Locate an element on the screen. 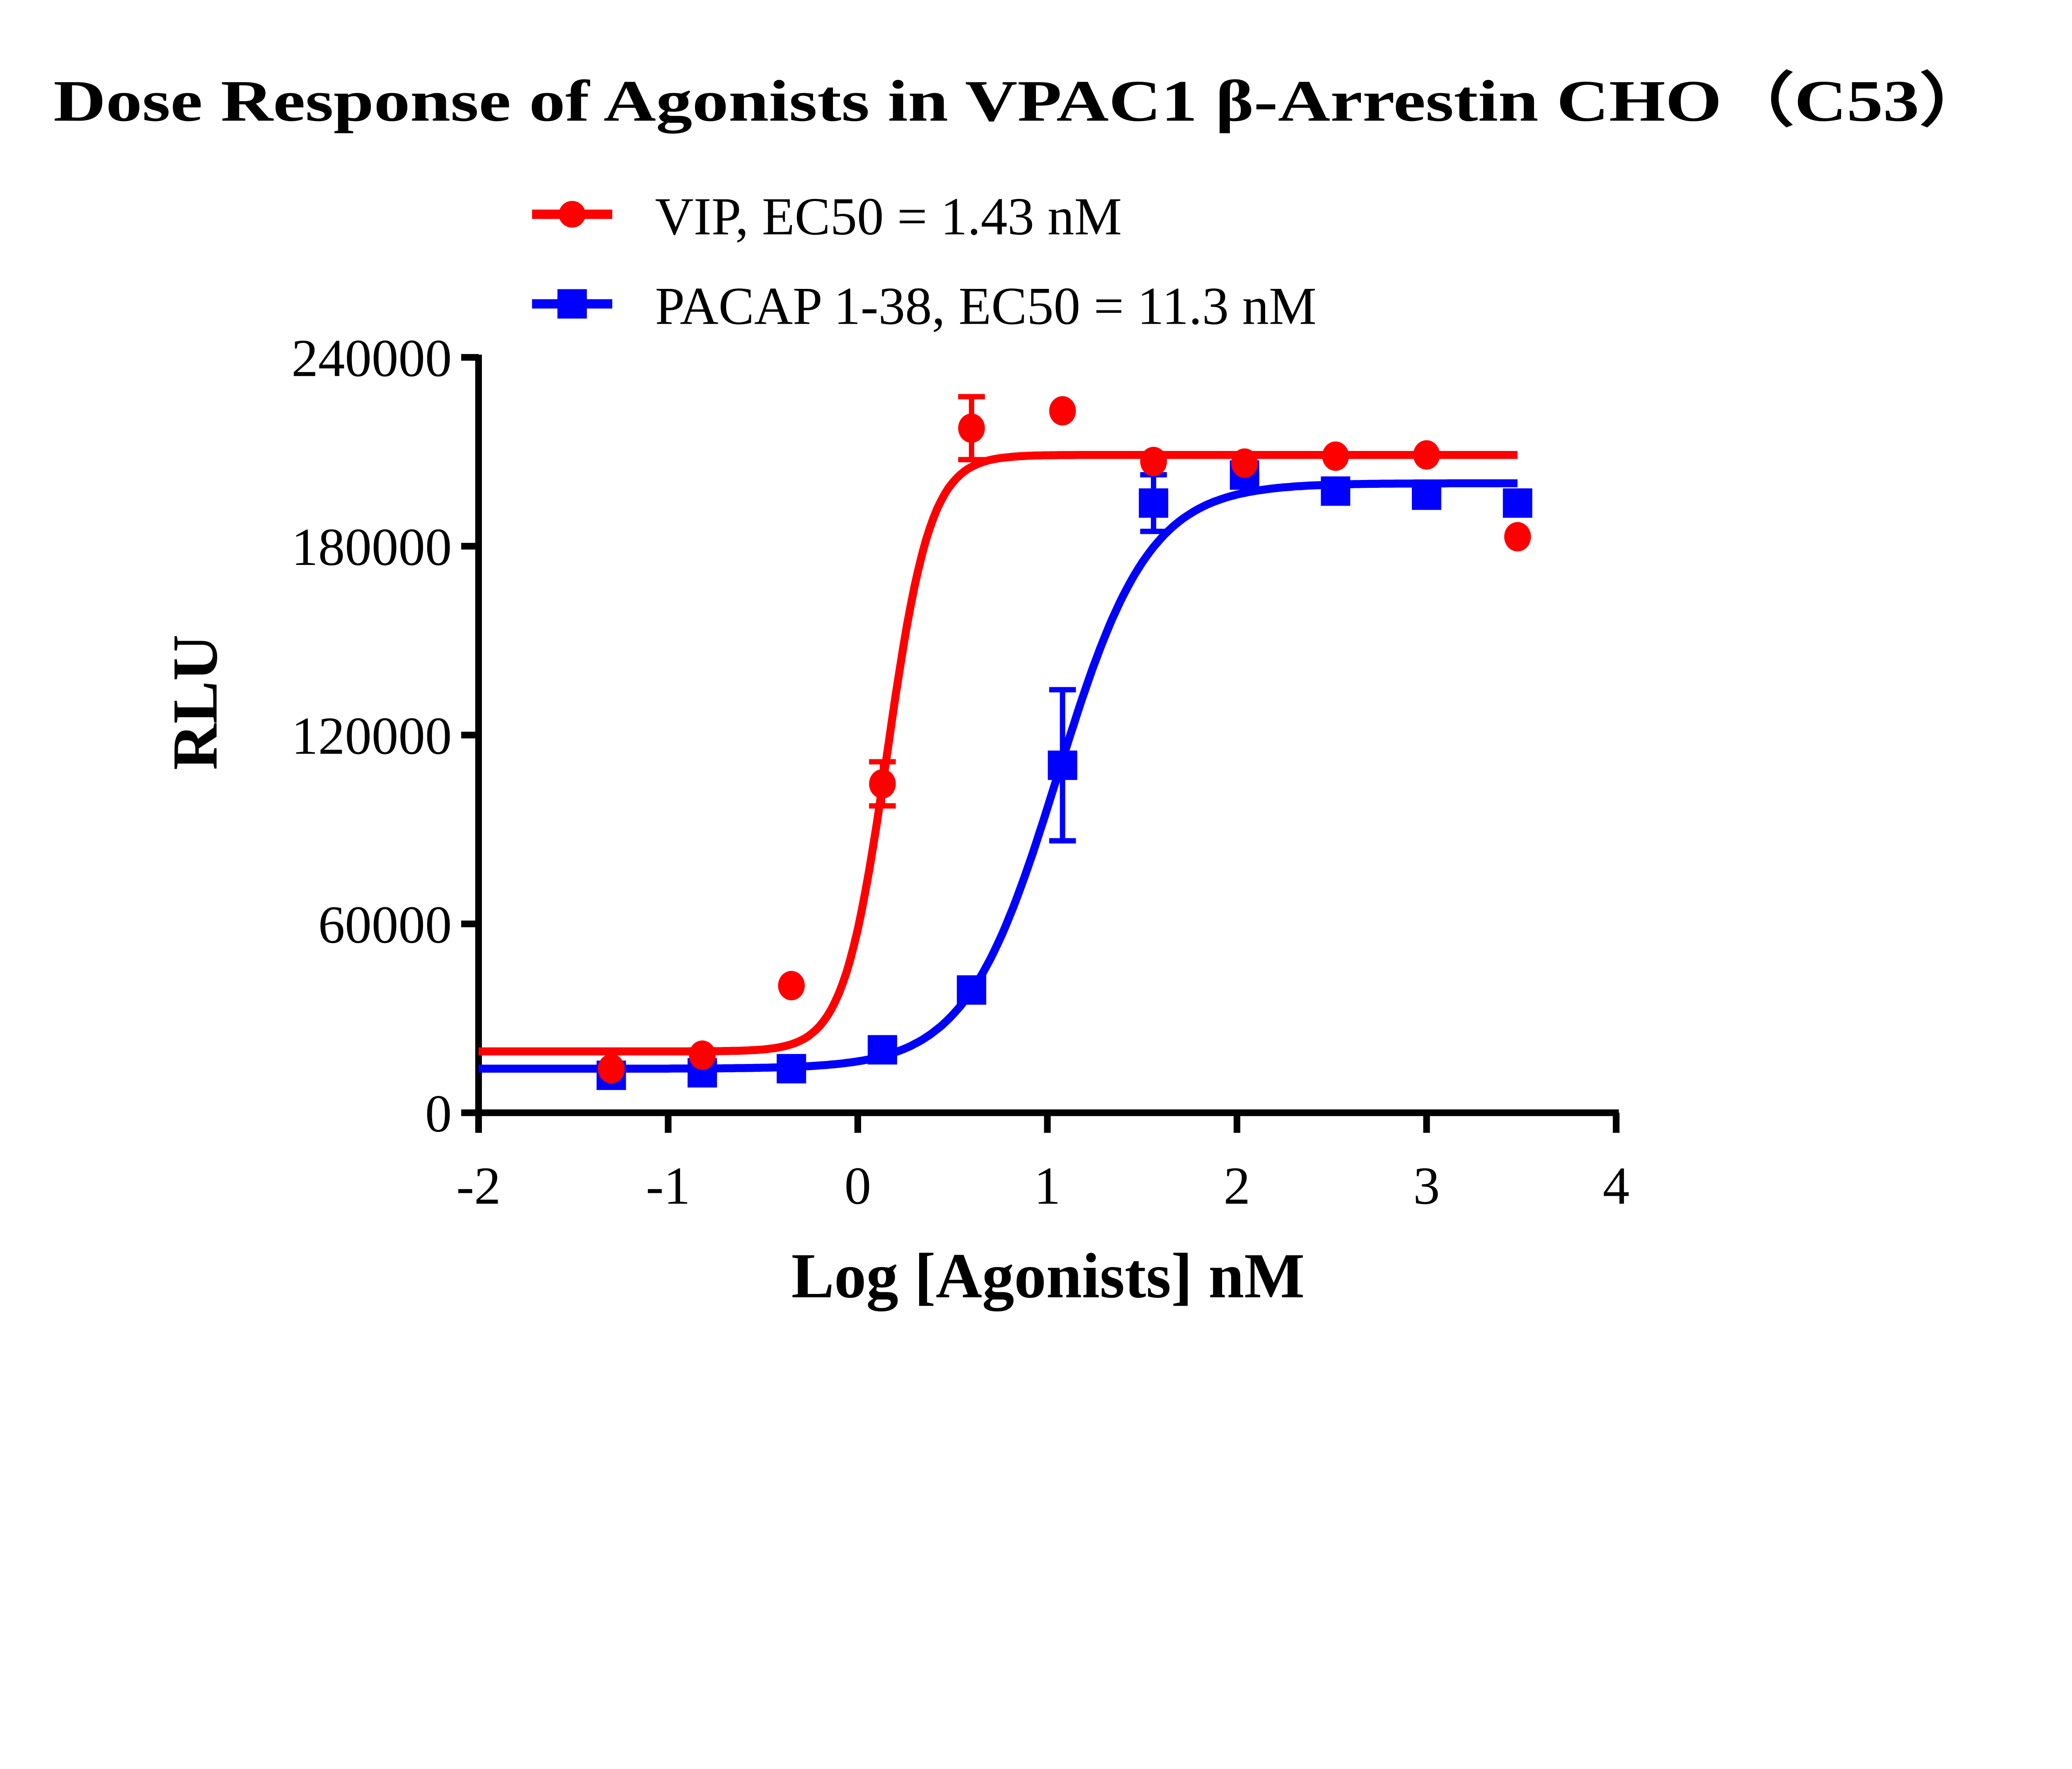  y-tick-label: 120000 is located at coordinates (371, 736).